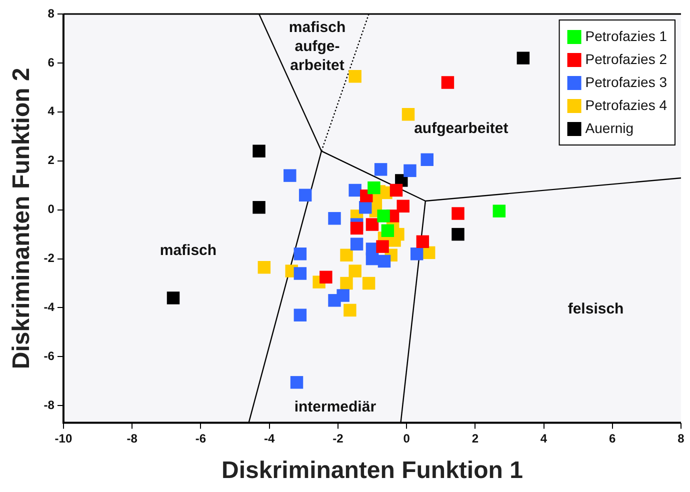 Image resolution: width=690 pixels, height=492 pixels. Describe the element at coordinates (626, 82) in the screenshot. I see `legend-label: Petrofazies 3` at that location.